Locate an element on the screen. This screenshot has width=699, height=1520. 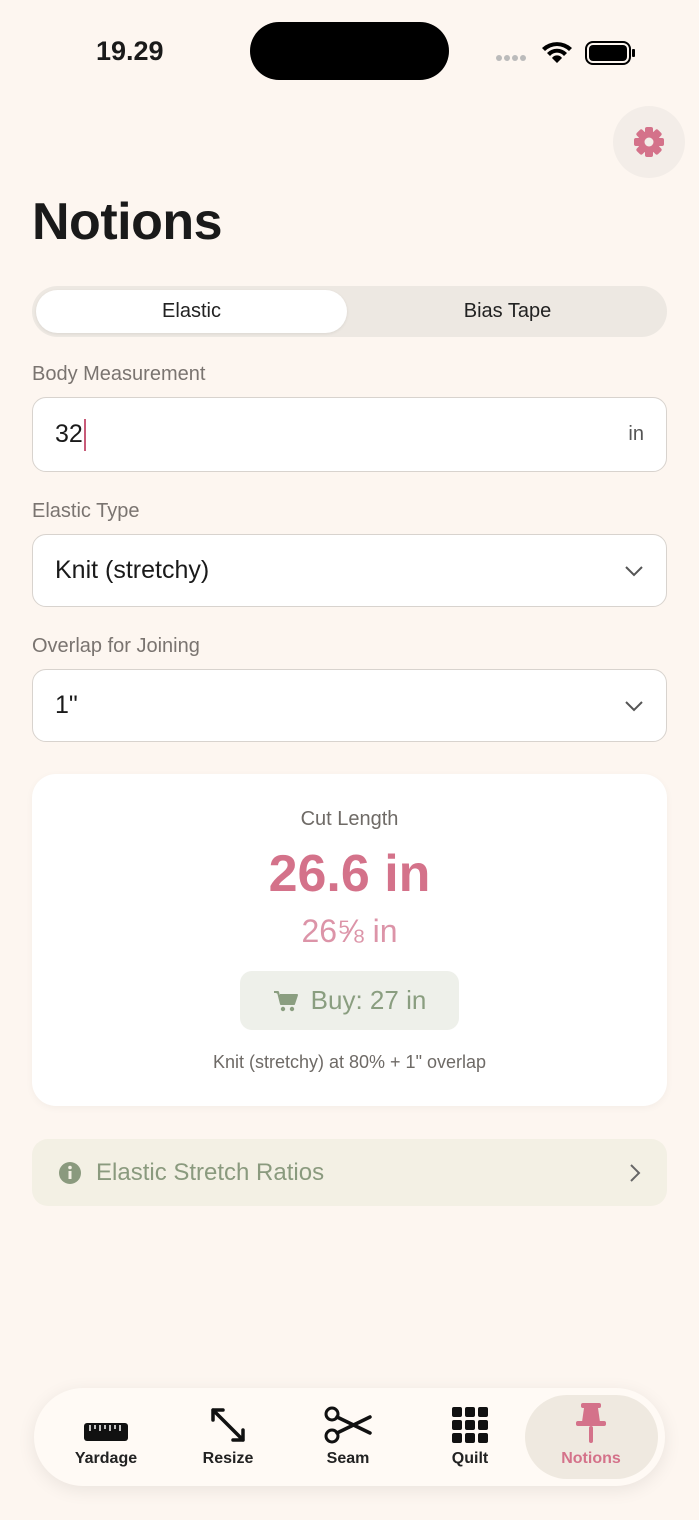
buy-badge: Buy: 27 in is located at coordinates (349, 1000).